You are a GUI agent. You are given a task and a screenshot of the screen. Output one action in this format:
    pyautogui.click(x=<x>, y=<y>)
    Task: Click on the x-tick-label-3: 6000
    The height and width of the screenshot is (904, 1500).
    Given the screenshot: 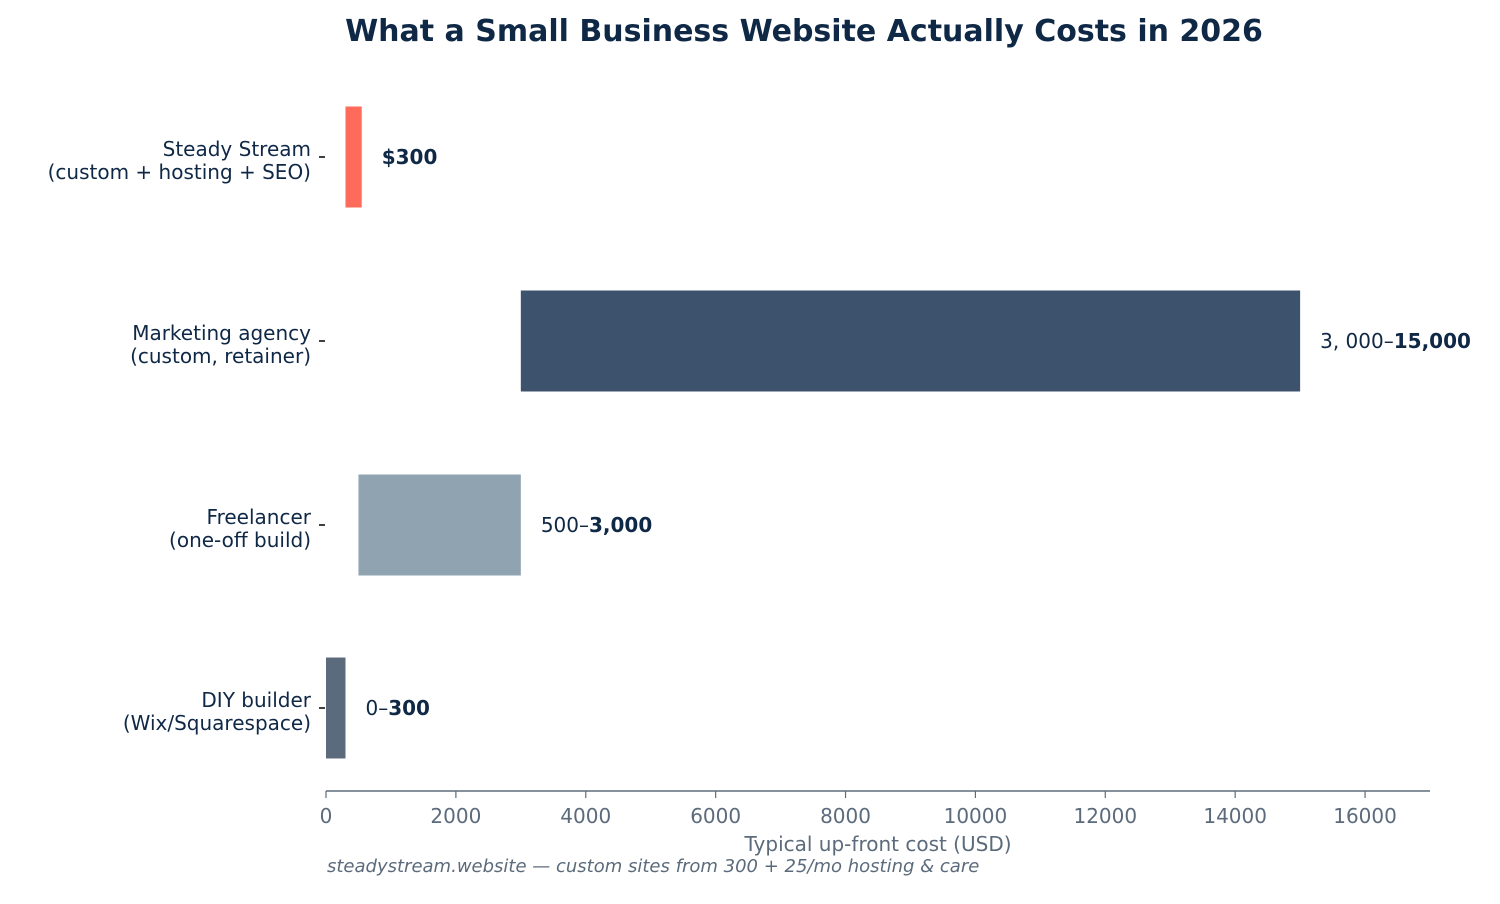 What is the action you would take?
    pyautogui.click(x=715, y=816)
    